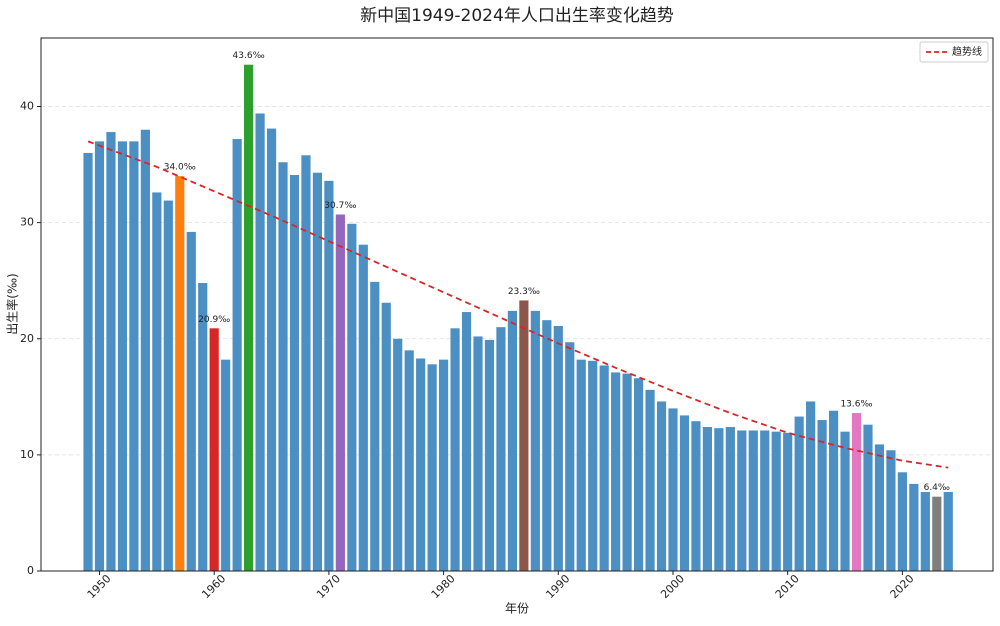 The width and height of the screenshot is (1000, 626). What do you see at coordinates (937, 488) in the screenshot?
I see `data-label: 6.4‰` at bounding box center [937, 488].